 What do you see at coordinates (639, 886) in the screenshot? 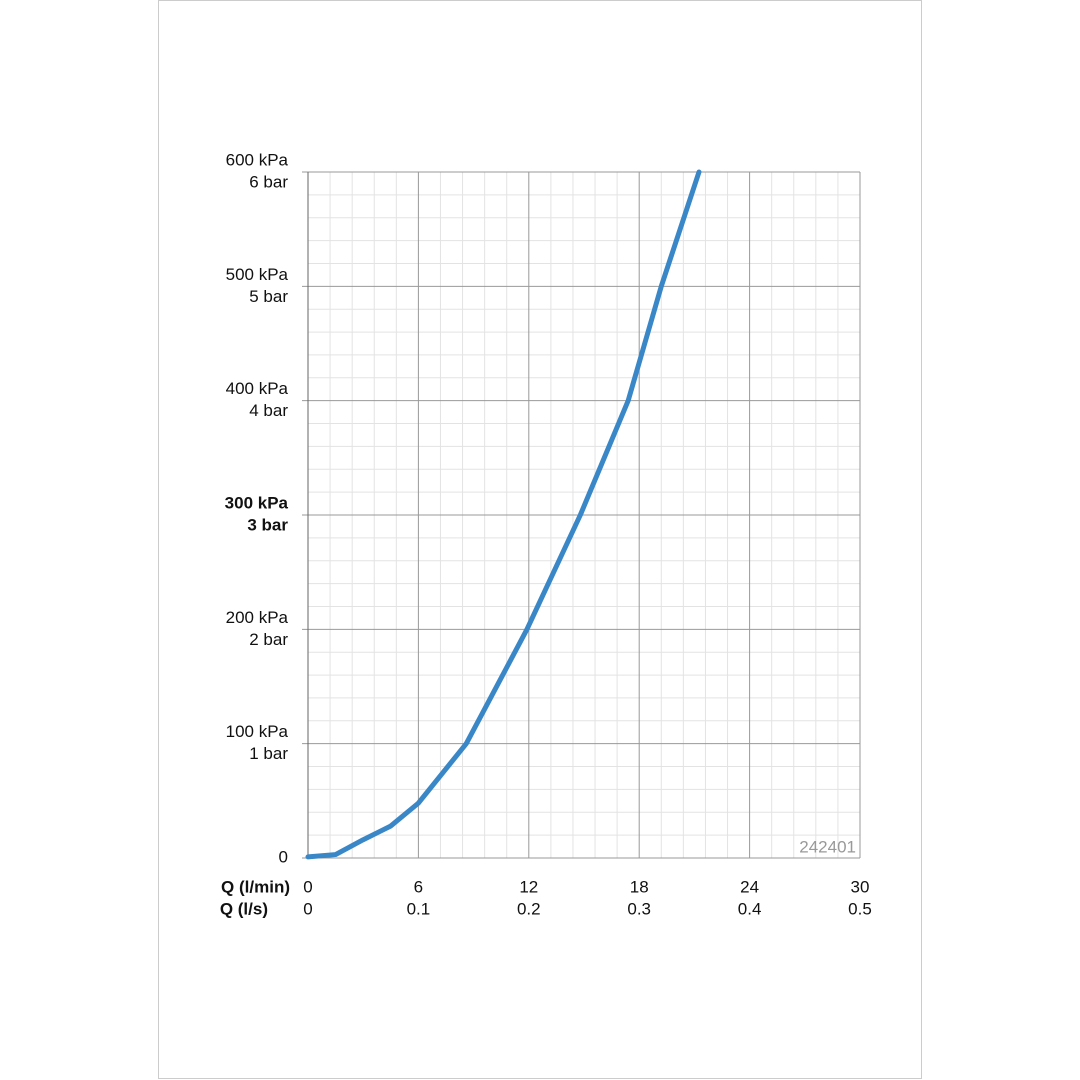
I see `x-tick-label: 18` at bounding box center [639, 886].